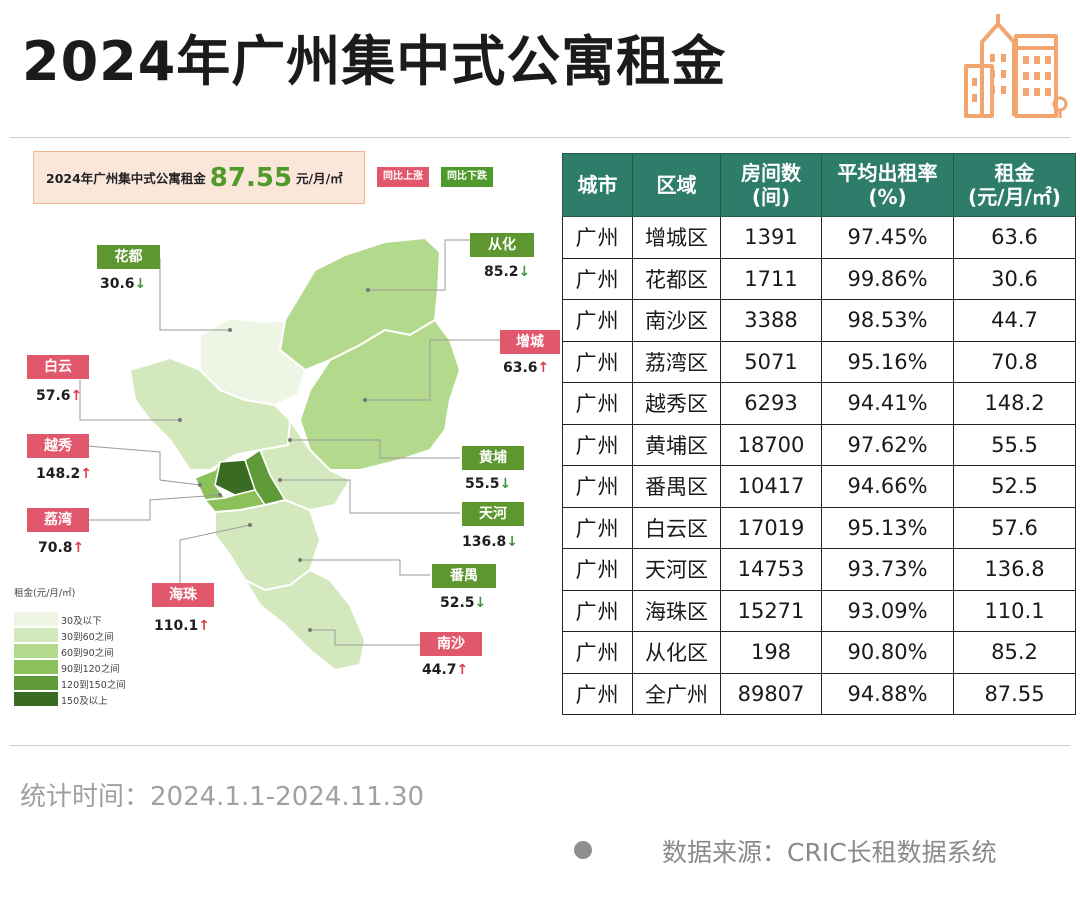  I want to click on table-cell: 89807, so click(771, 693).